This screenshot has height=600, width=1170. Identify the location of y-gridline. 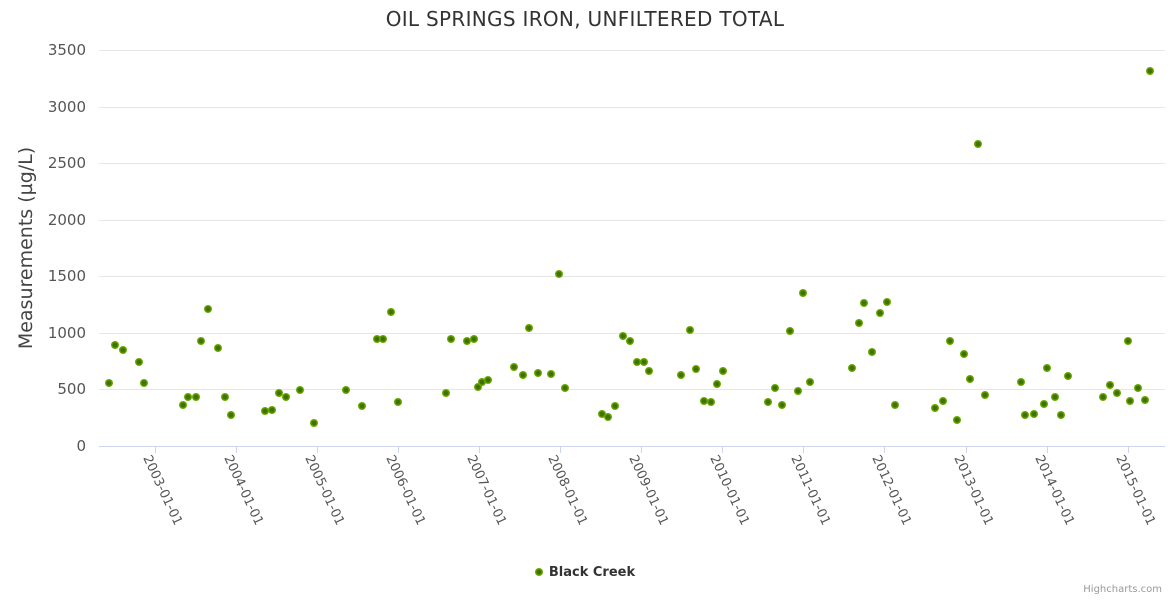
(632, 50).